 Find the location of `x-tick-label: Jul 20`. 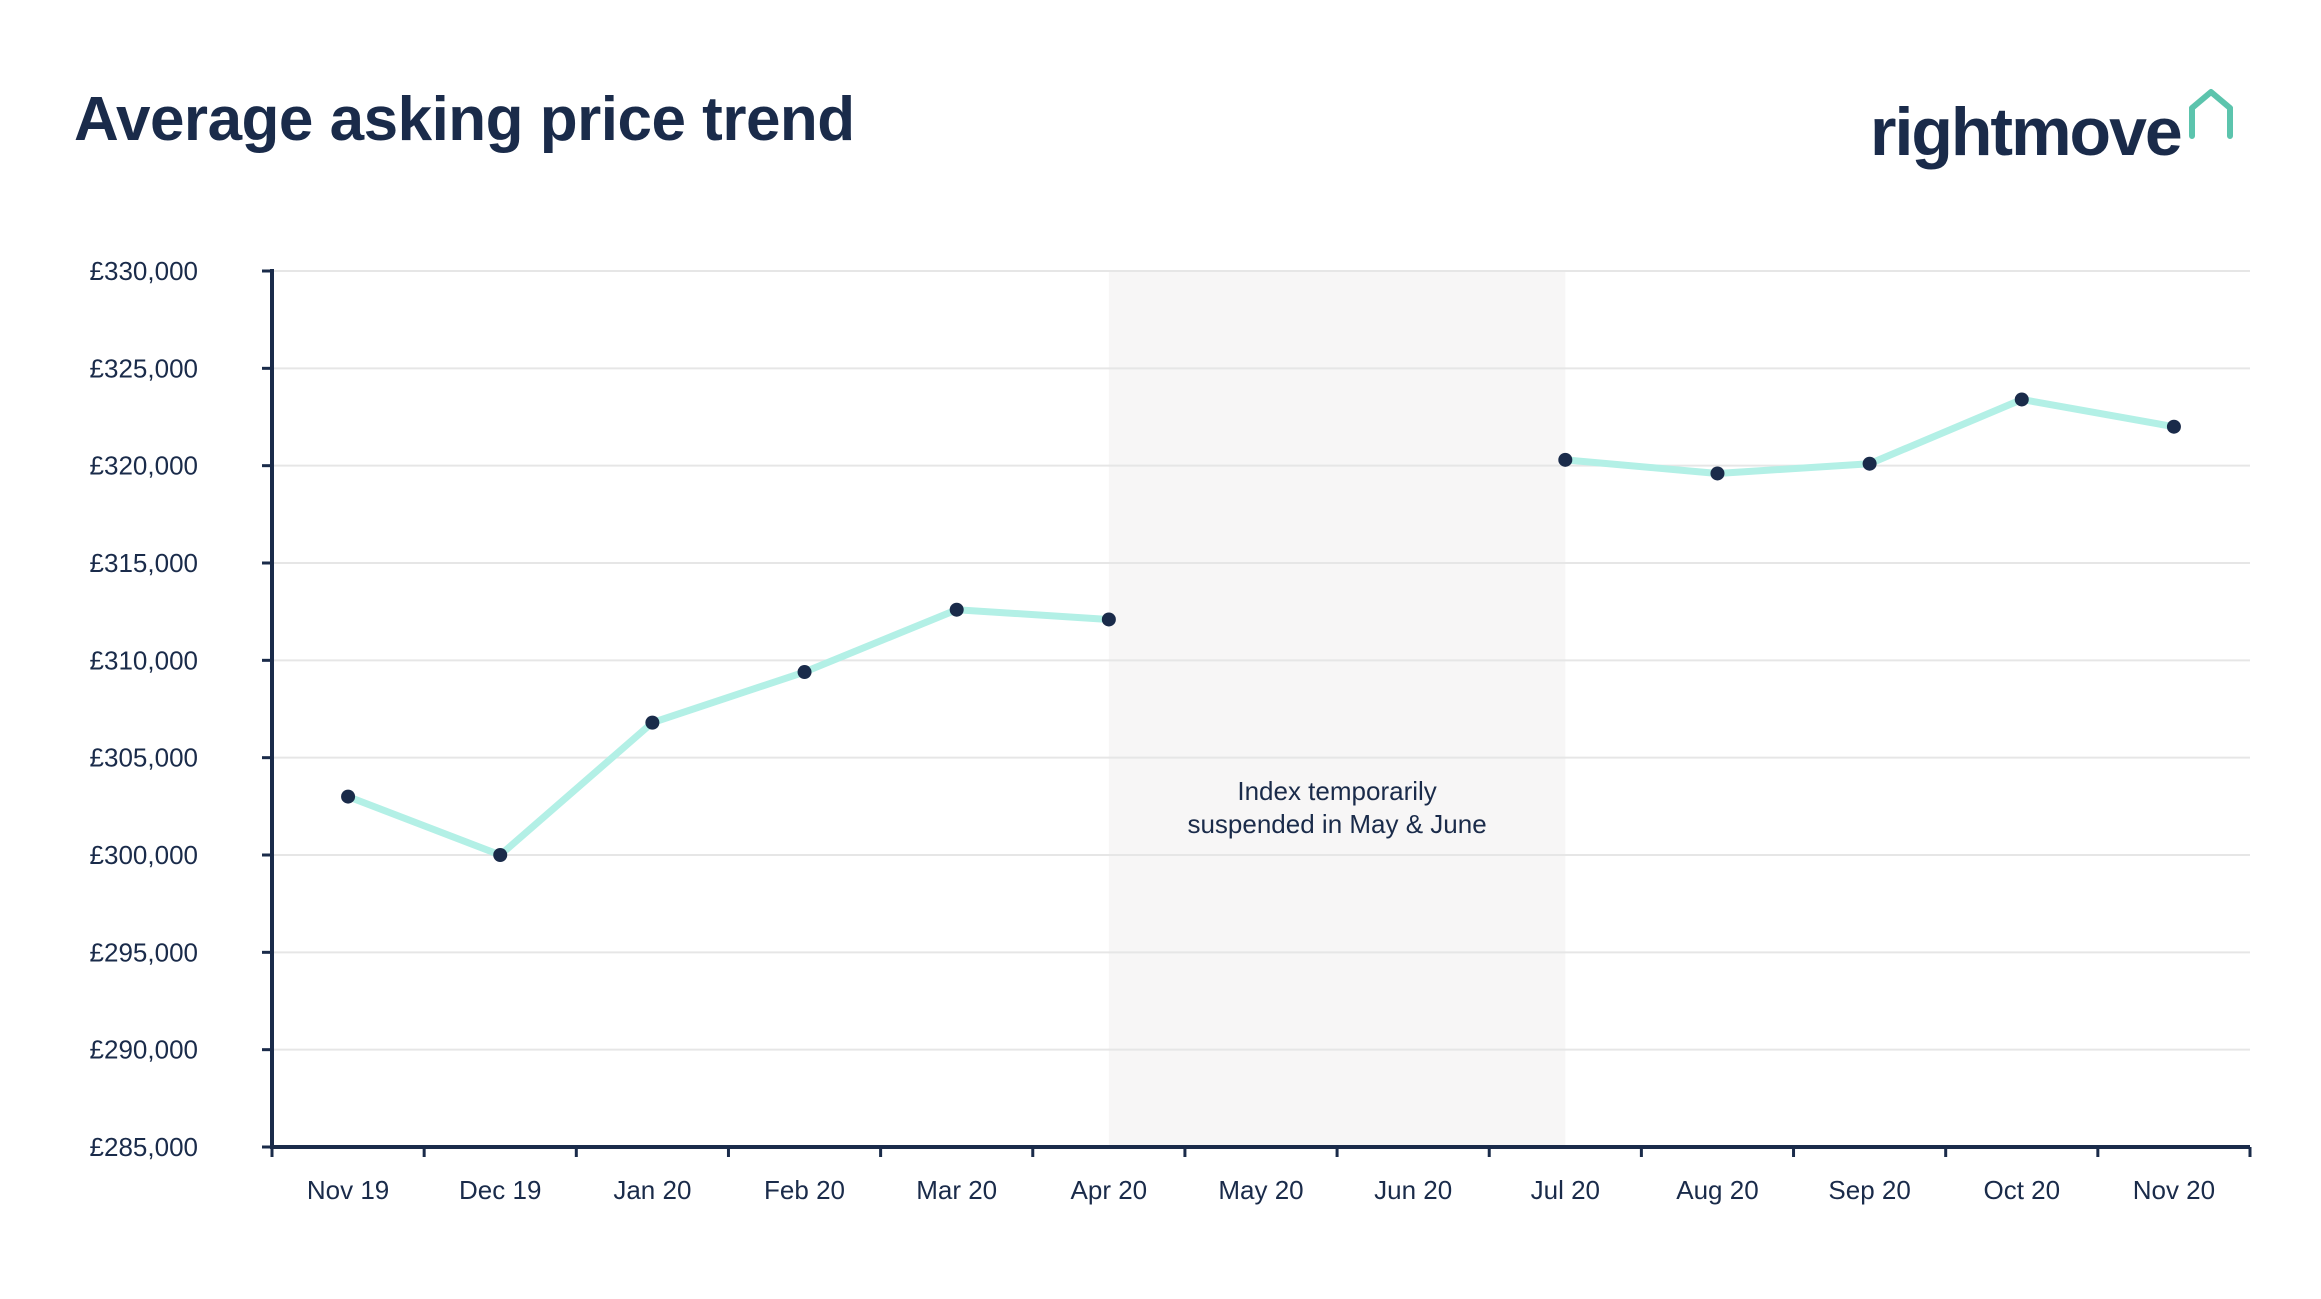

x-tick-label: Jul 20 is located at coordinates (1565, 1190).